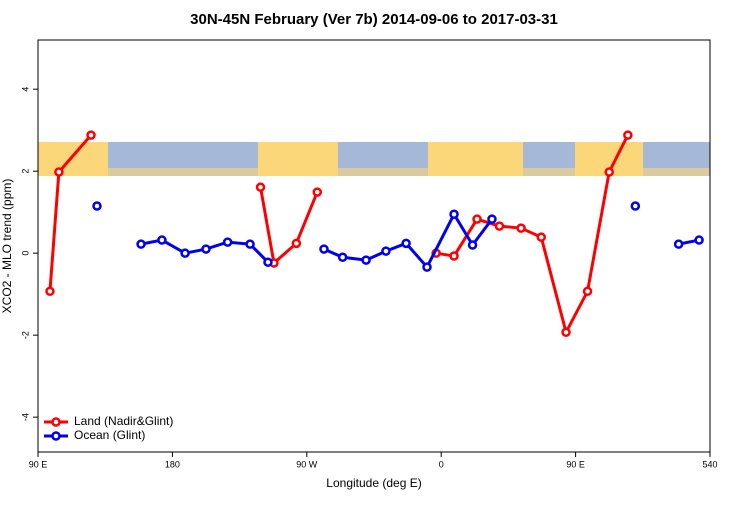  I want to click on legend-label: Ocean (Glint), so click(109, 435).